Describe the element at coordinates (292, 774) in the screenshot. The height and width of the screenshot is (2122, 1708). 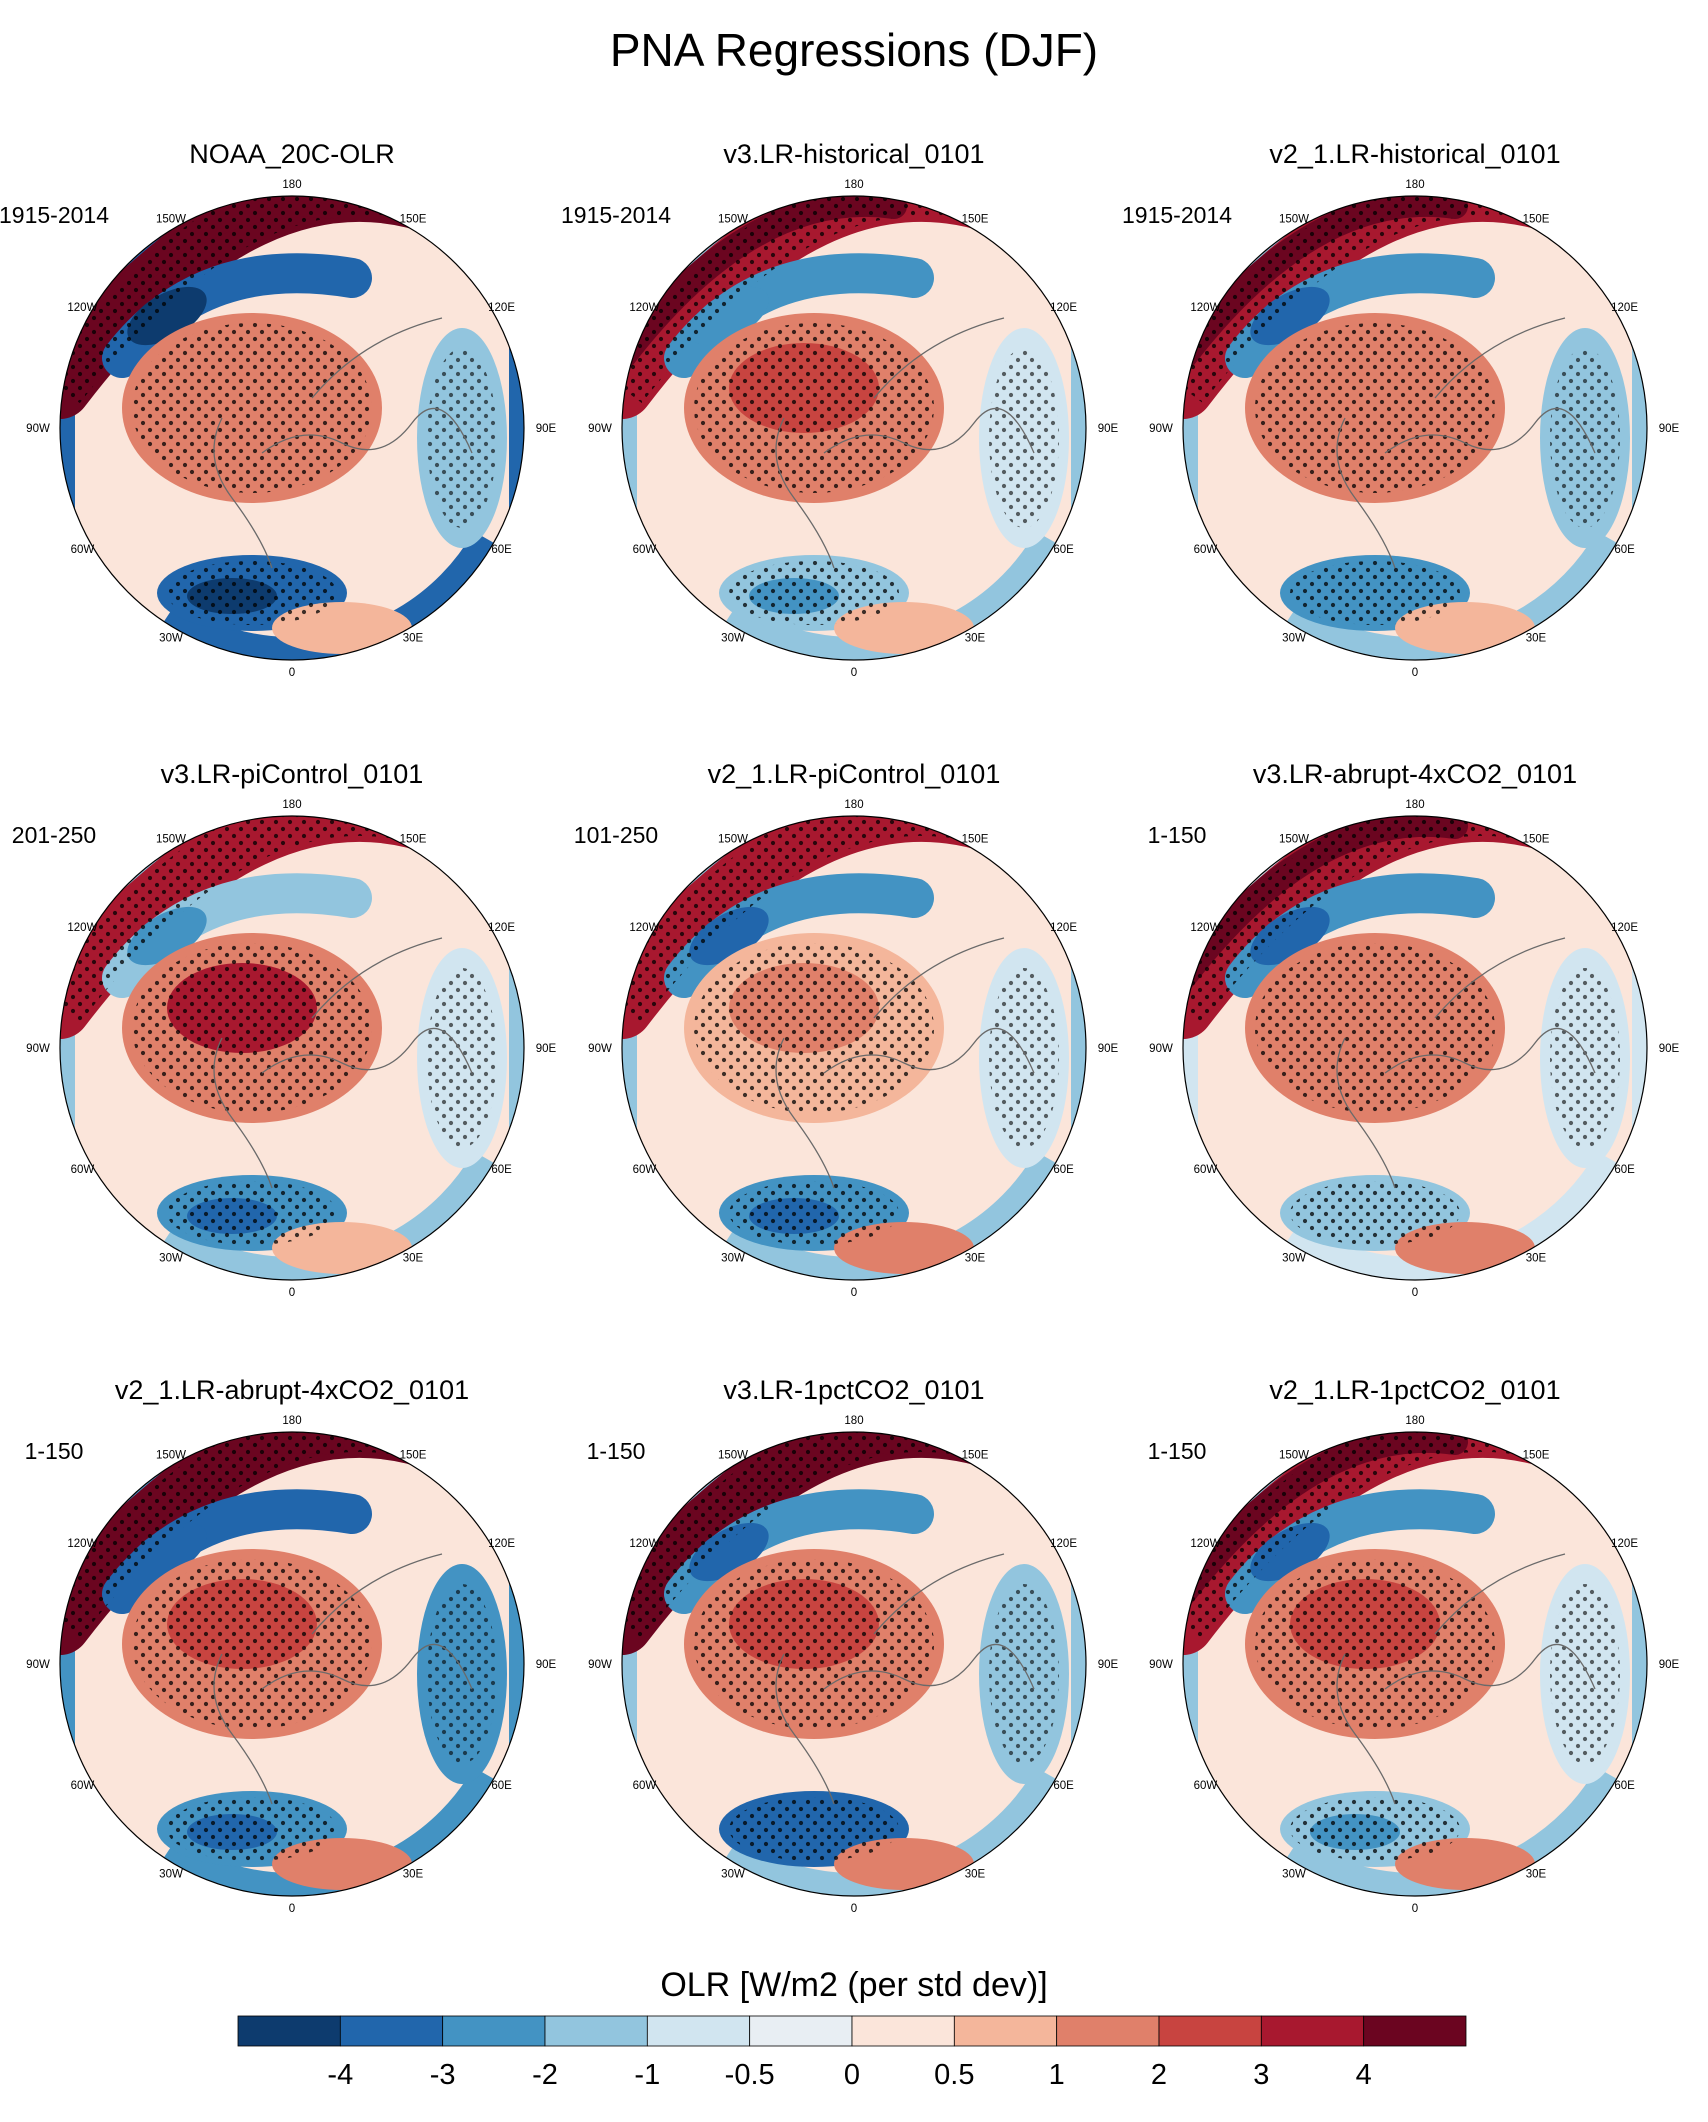
I see `panel-title: v3.LR-piControl_0101` at that location.